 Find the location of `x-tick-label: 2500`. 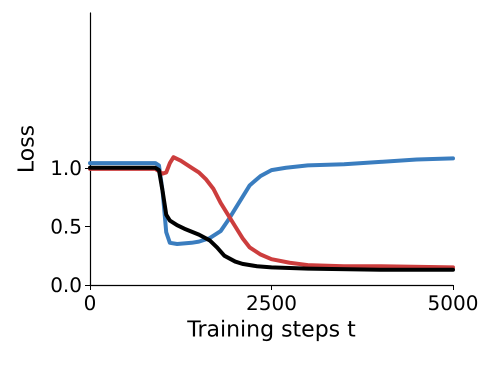

x-tick-label: 2500 is located at coordinates (271, 303).